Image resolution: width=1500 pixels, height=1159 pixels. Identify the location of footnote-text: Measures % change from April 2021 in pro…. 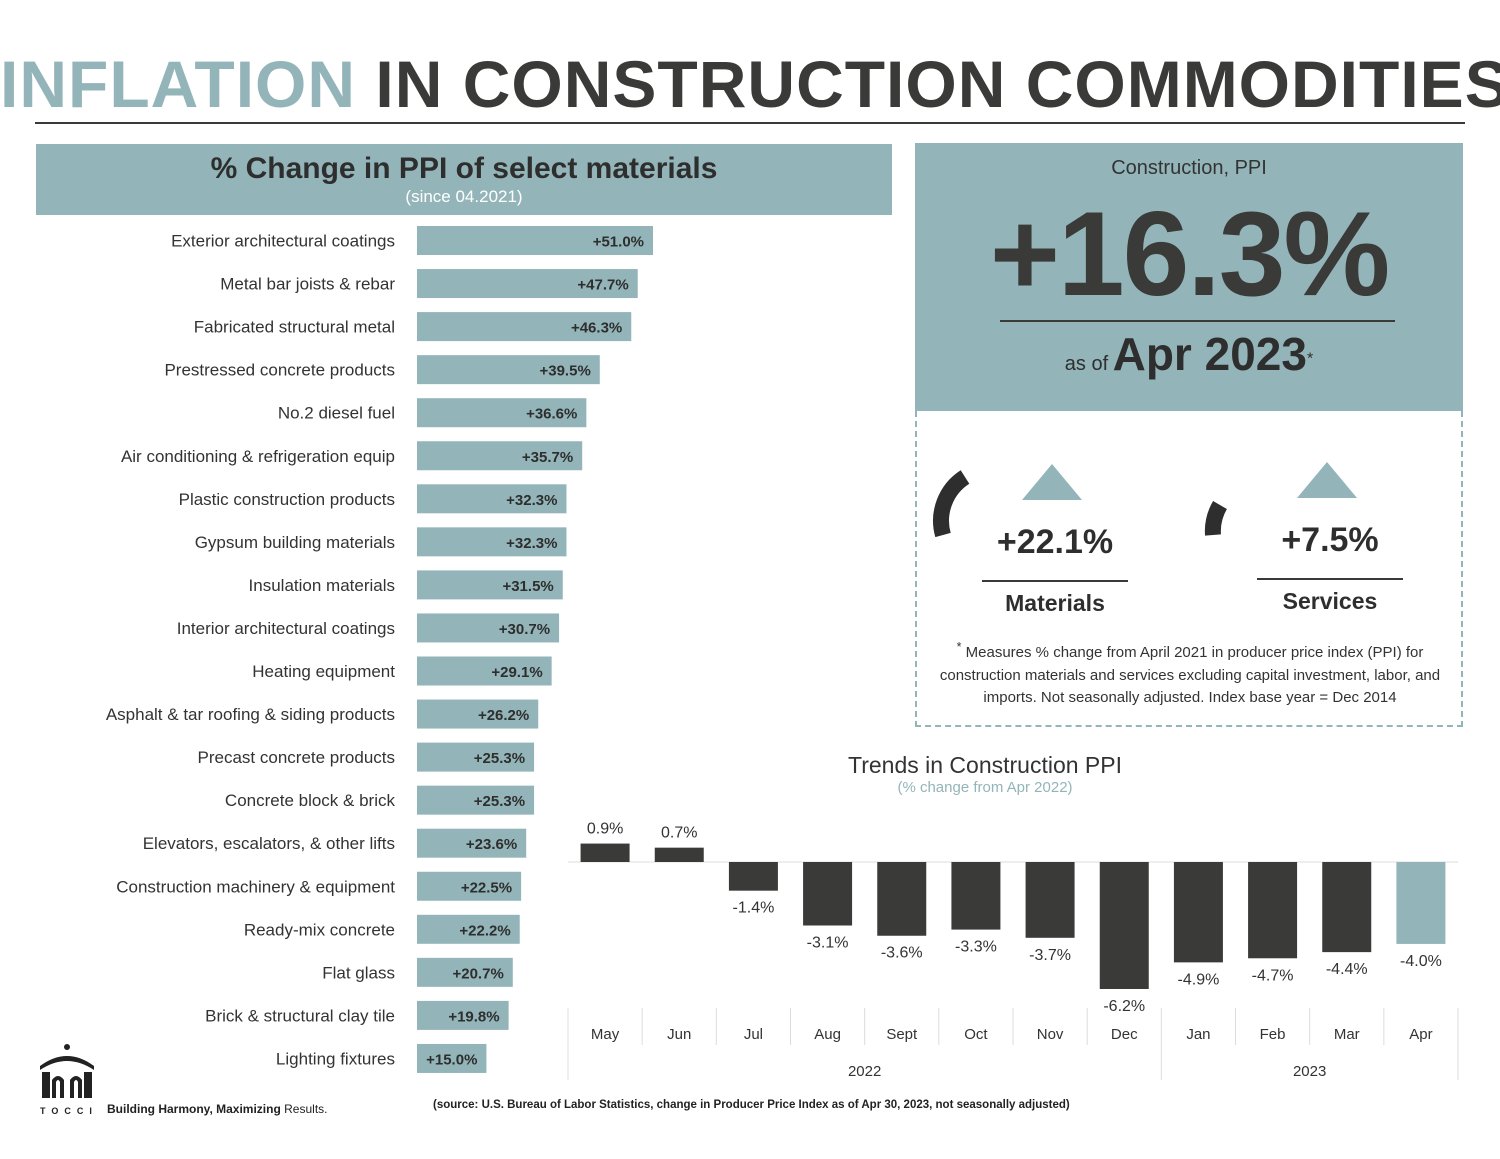
(1190, 675).